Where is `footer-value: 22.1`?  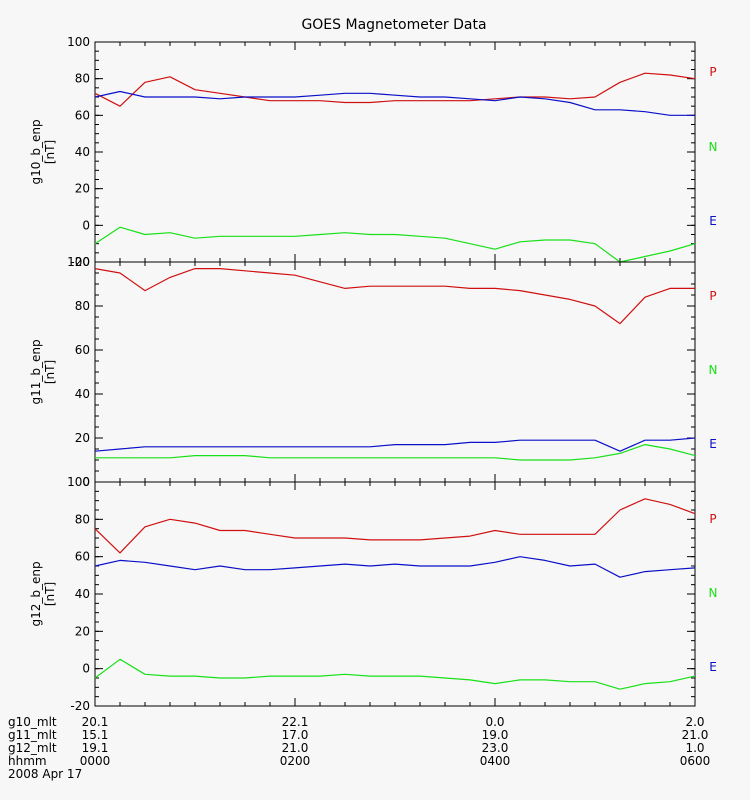 footer-value: 22.1 is located at coordinates (295, 722).